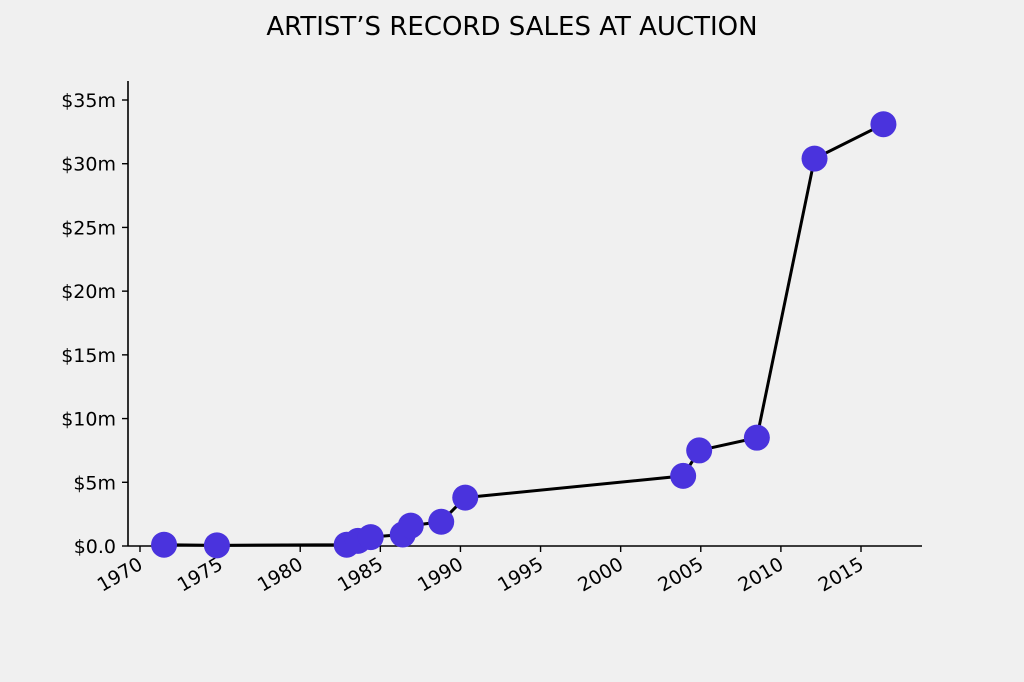 This screenshot has height=682, width=1024. Describe the element at coordinates (200, 574) in the screenshot. I see `x-tick-label: 1975` at that location.